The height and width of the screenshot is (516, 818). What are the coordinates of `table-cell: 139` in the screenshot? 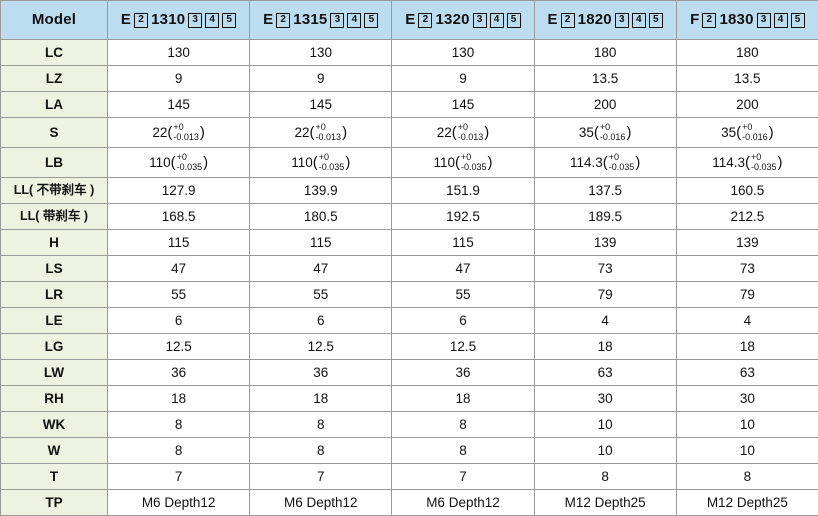 It's located at (747, 243).